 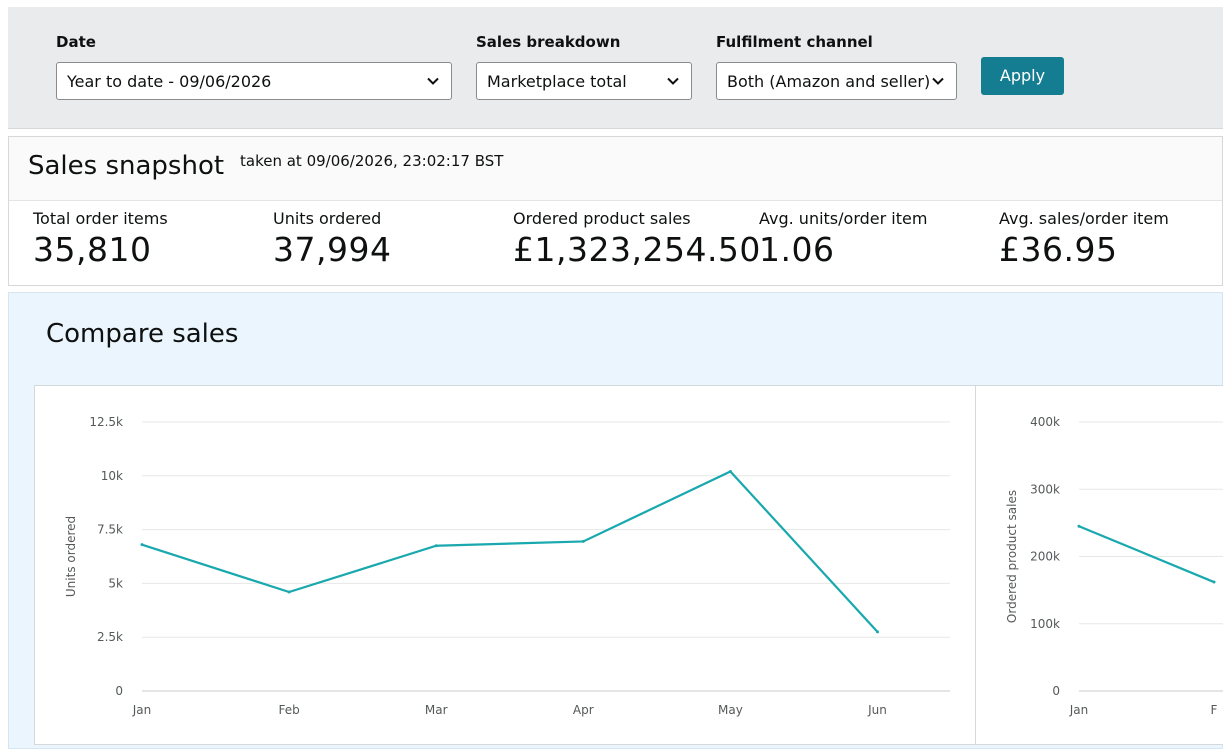 I want to click on metric-label: Ordered product sales, so click(x=602, y=218).